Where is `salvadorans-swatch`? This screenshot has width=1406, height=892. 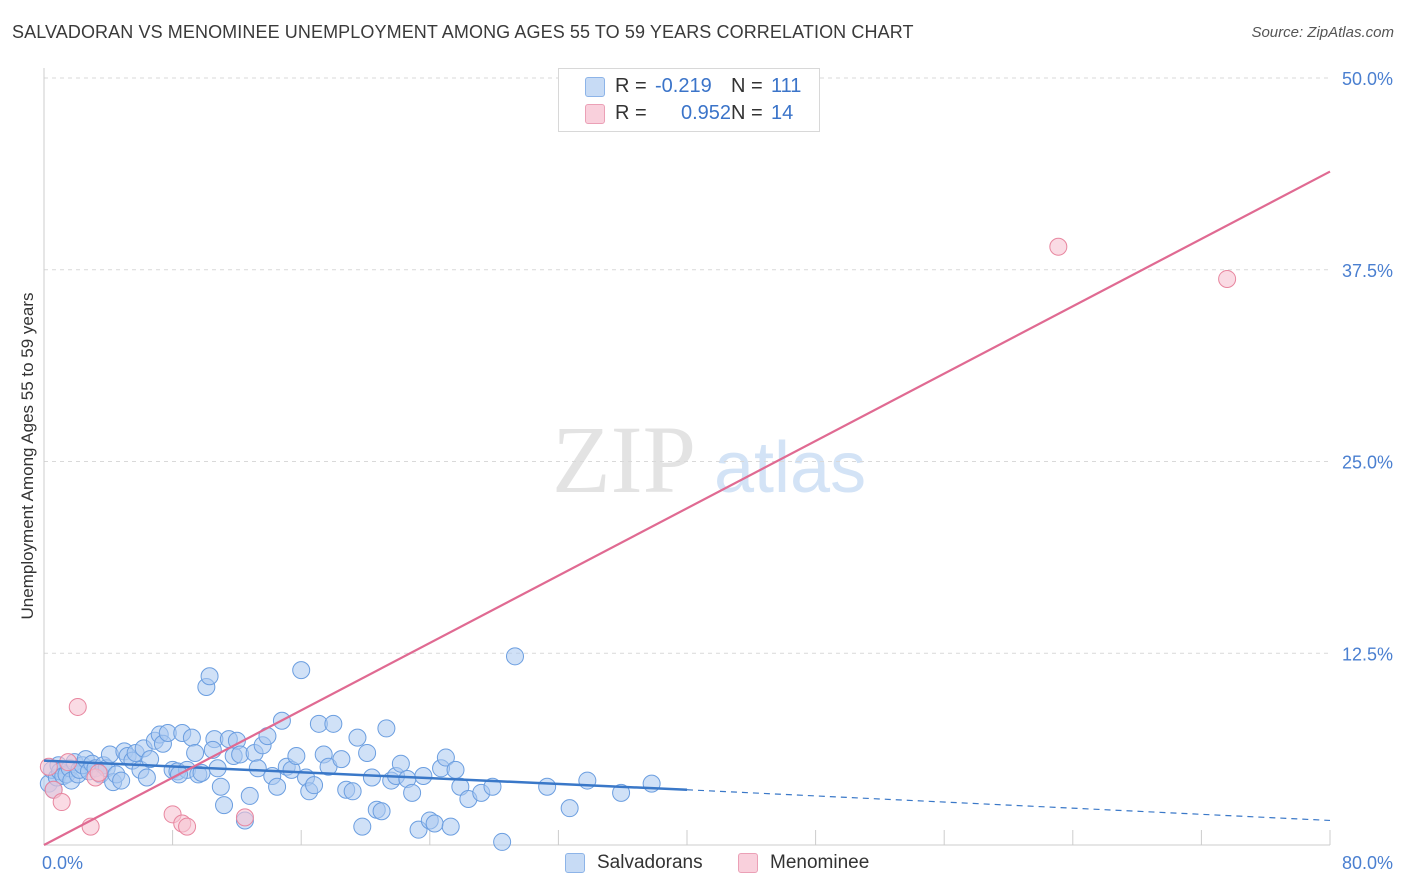 salvadorans-swatch is located at coordinates (595, 87).